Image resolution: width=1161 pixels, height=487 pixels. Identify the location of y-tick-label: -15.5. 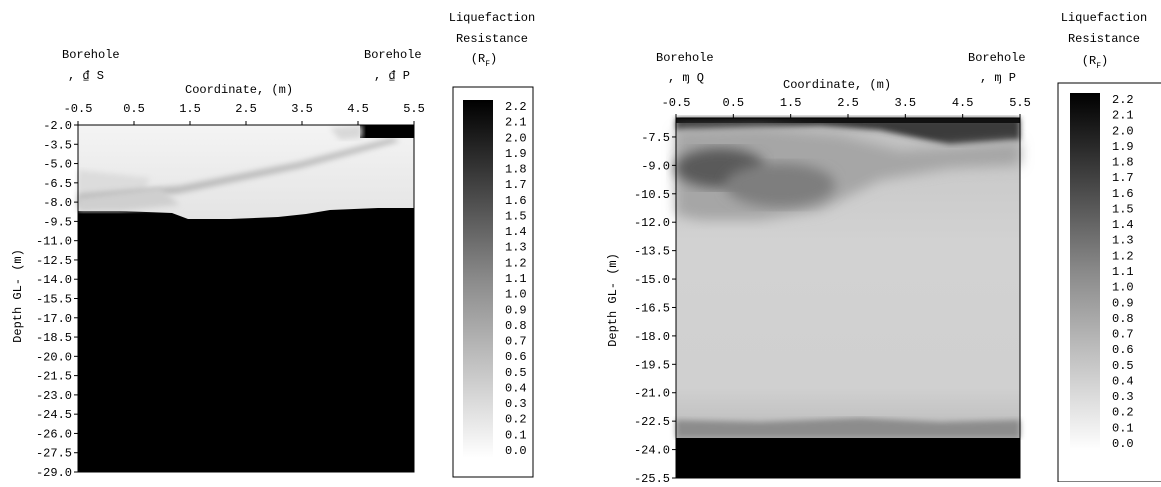
(54, 300).